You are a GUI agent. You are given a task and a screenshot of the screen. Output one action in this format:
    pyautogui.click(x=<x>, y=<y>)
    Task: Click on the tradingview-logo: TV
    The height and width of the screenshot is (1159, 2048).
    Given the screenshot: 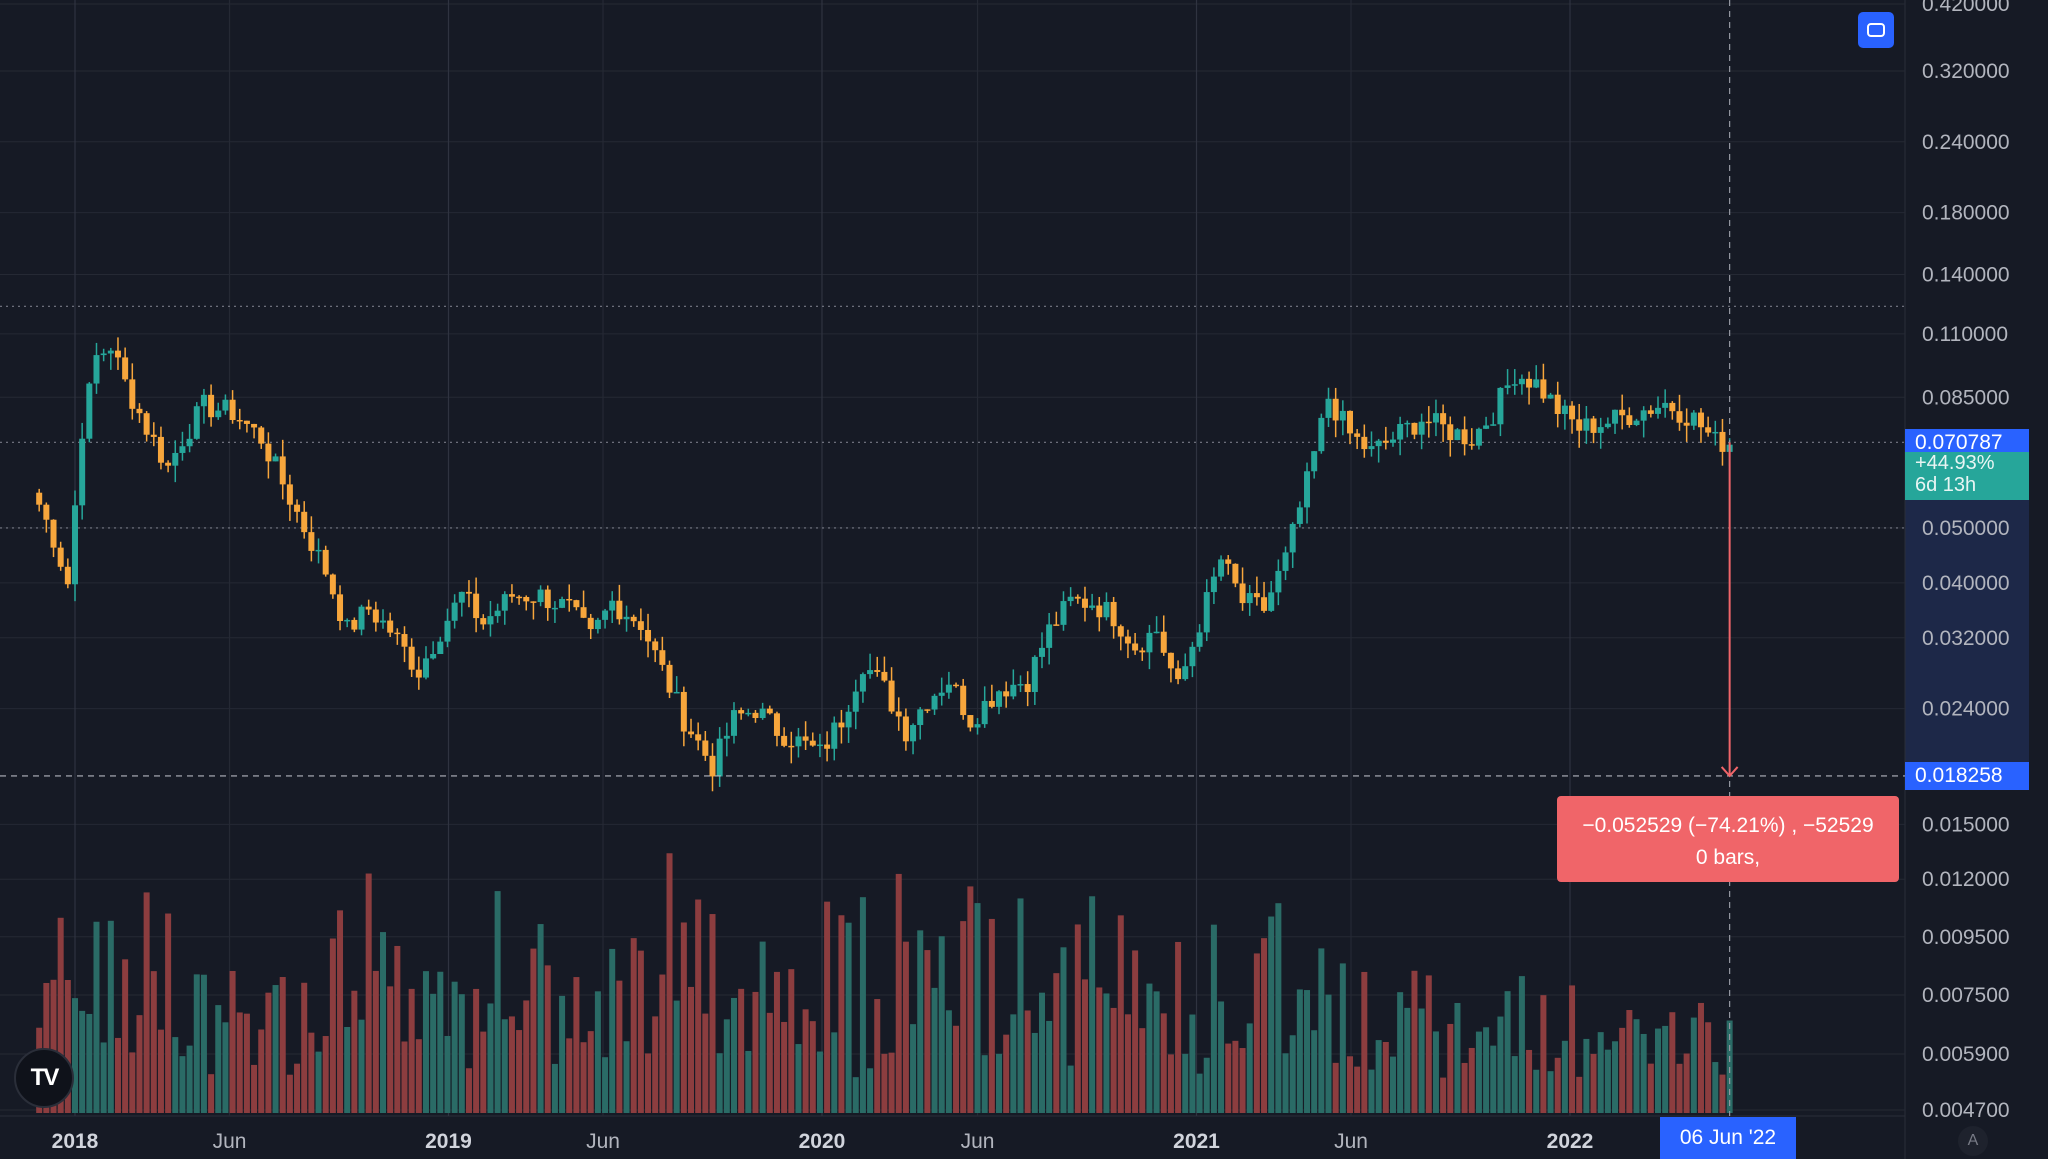 What is the action you would take?
    pyautogui.click(x=44, y=1078)
    